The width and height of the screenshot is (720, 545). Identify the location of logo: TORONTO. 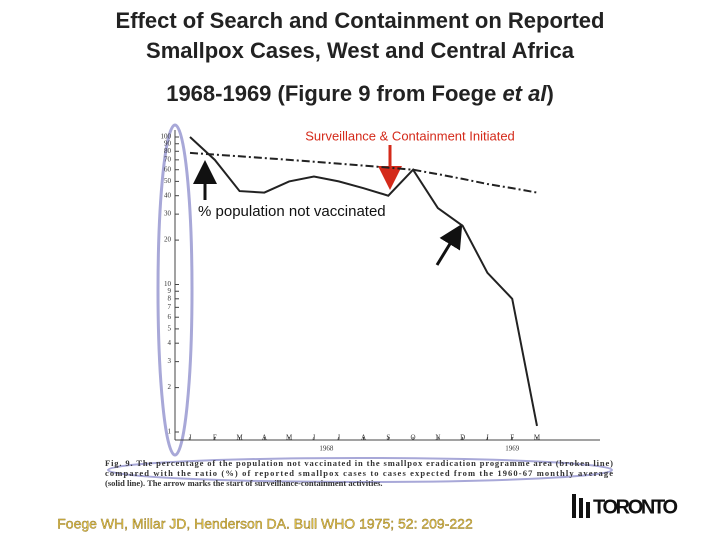
(625, 506).